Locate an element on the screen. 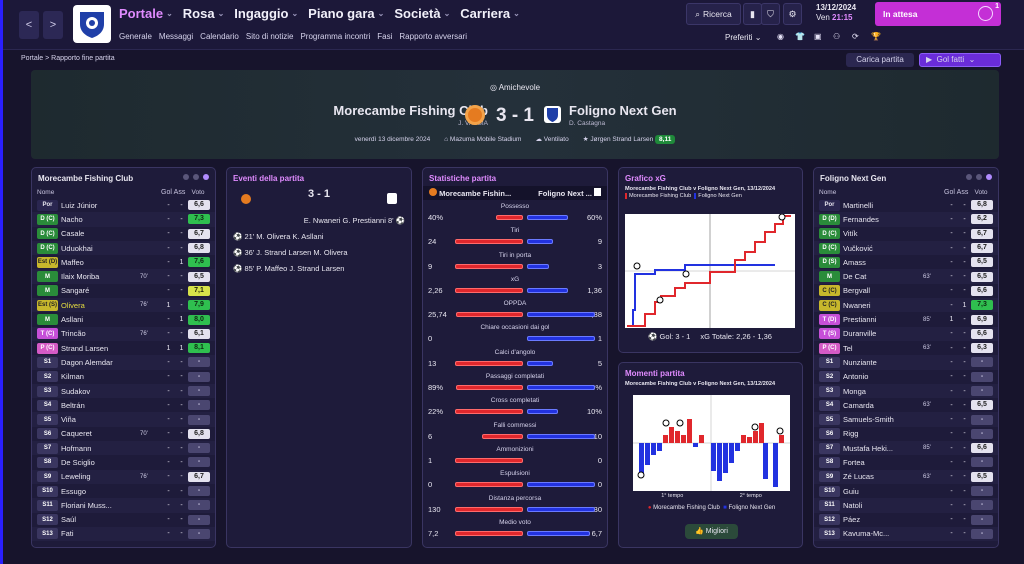 This screenshot has height=564, width=1024. player-row: S10 Guiu - - - is located at coordinates (906, 491).